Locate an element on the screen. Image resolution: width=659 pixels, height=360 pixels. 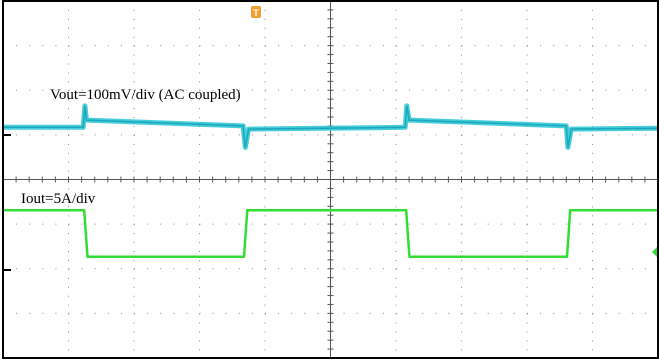
vout-trace-core is located at coordinates (331, 126).